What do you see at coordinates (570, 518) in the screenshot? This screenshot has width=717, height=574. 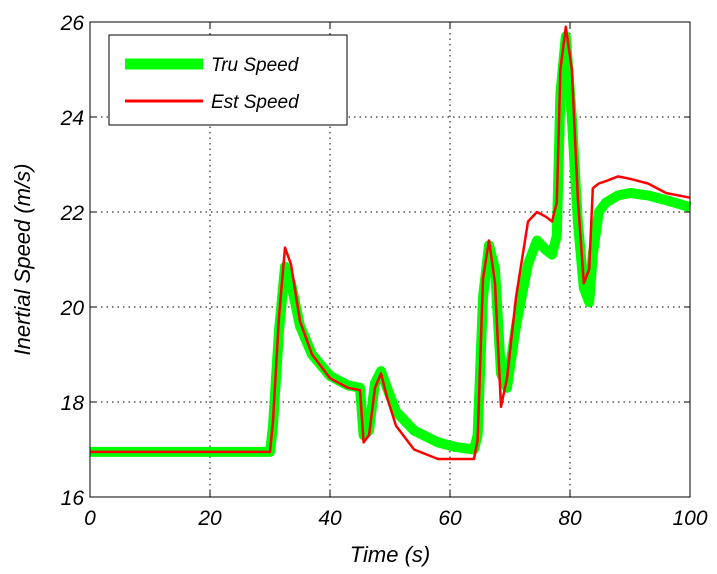 I see `x-tick-label: 80` at bounding box center [570, 518].